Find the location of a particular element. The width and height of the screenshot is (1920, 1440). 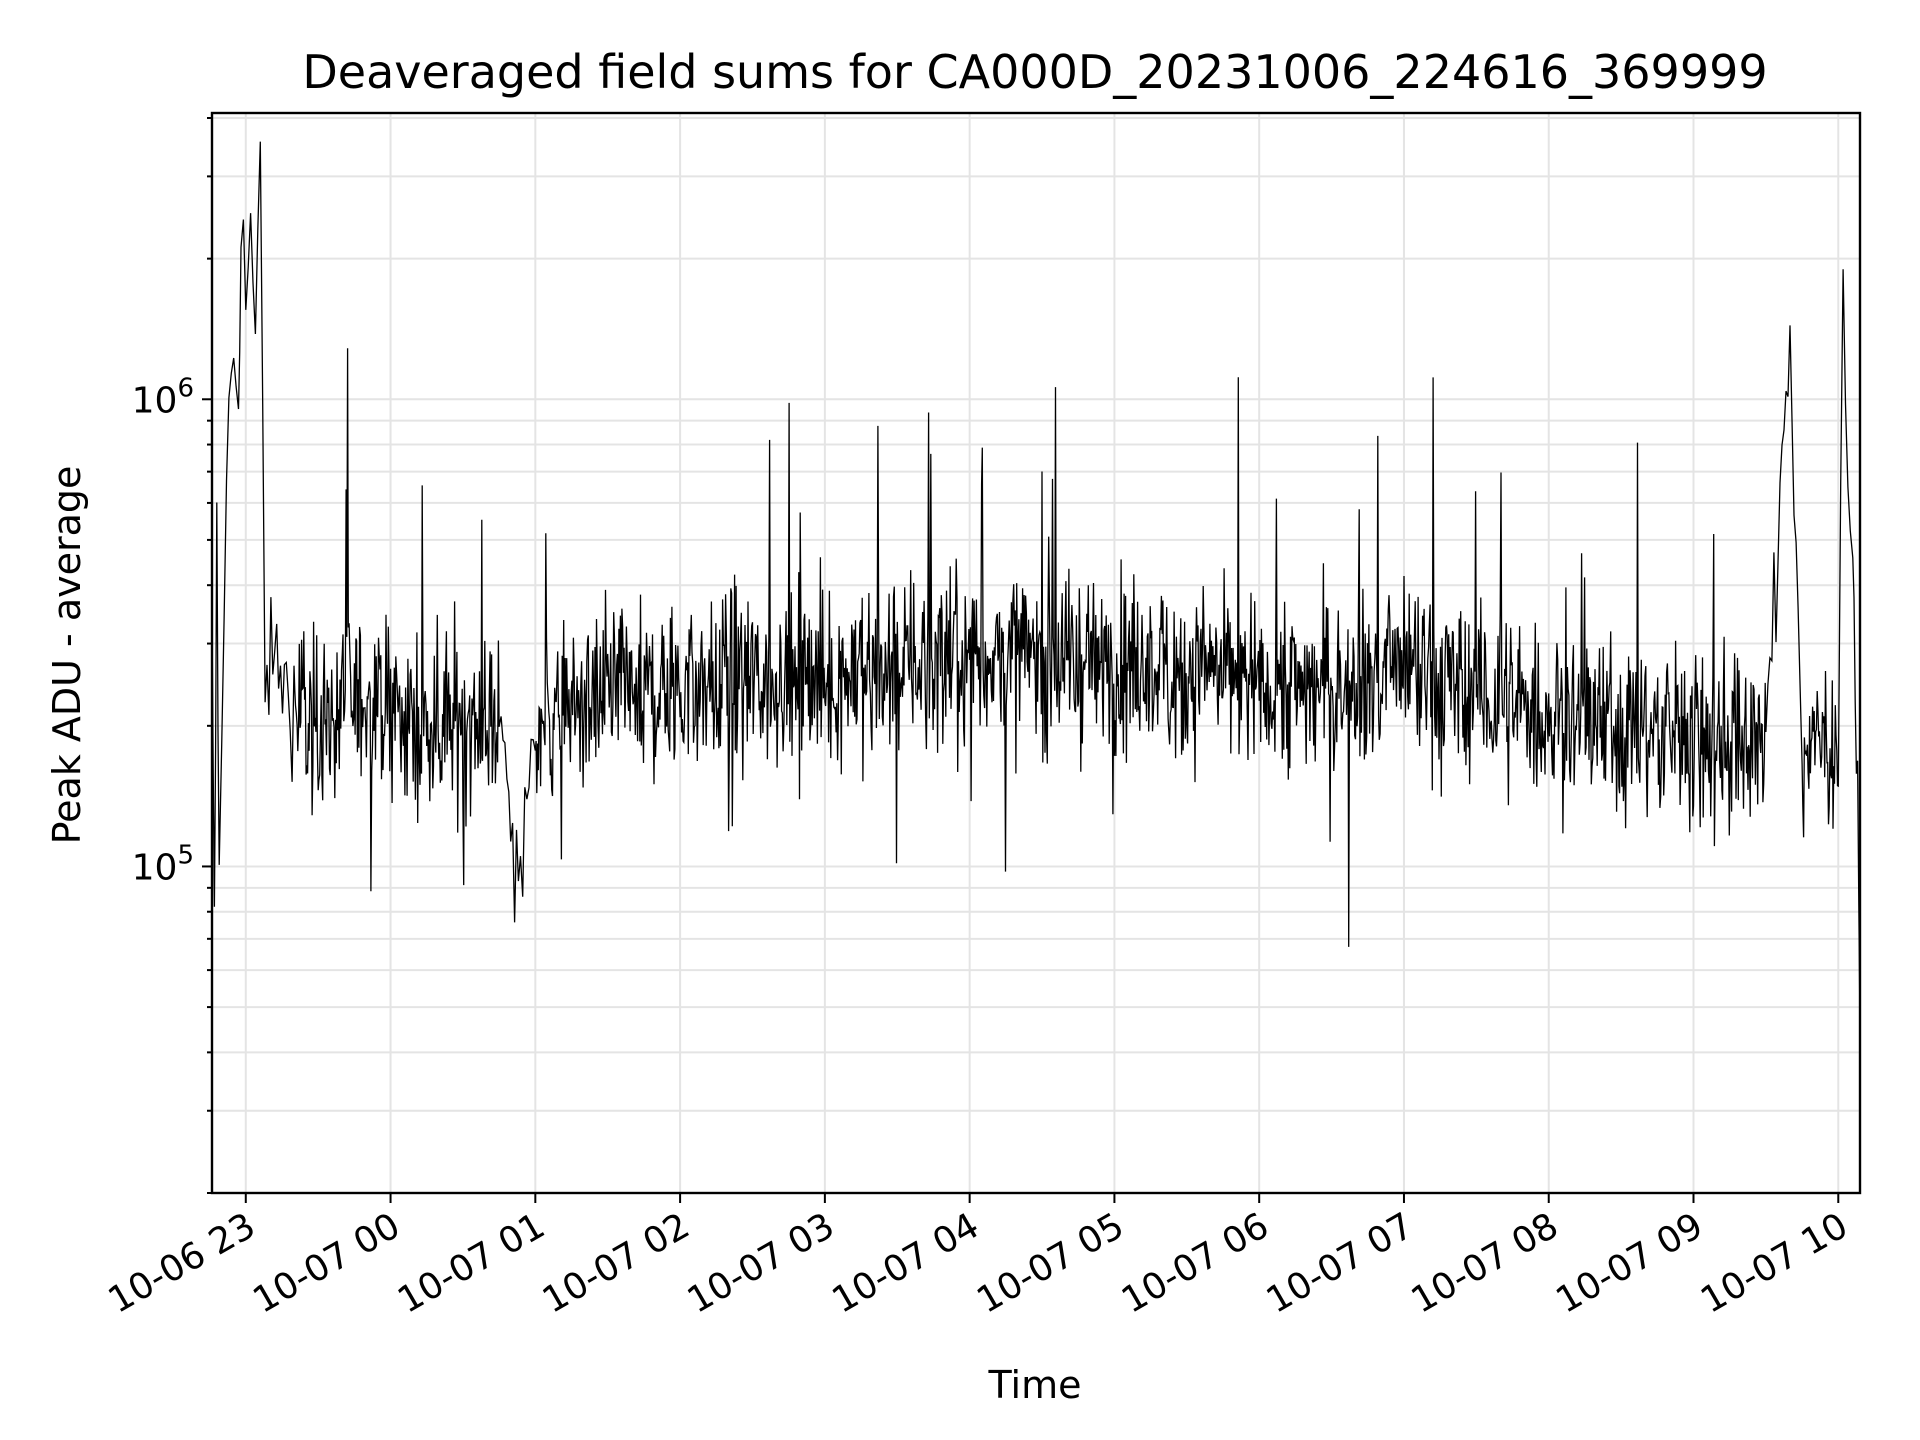

y-tick-label: 10⁶ is located at coordinates (163, 397).